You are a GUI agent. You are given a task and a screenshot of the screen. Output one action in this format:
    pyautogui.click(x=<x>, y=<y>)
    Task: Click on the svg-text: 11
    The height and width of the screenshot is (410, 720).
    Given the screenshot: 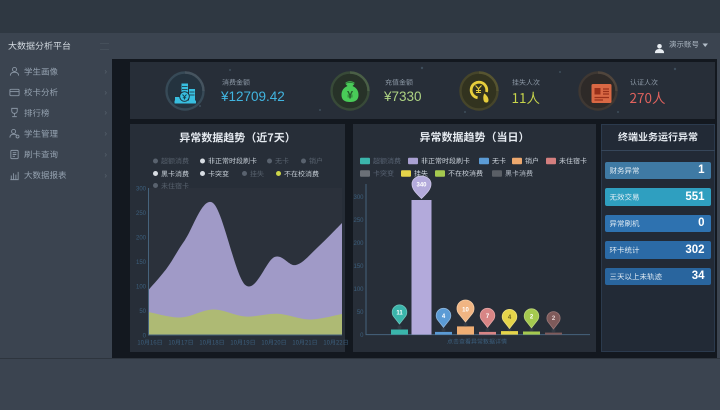 What is the action you would take?
    pyautogui.click(x=399, y=314)
    